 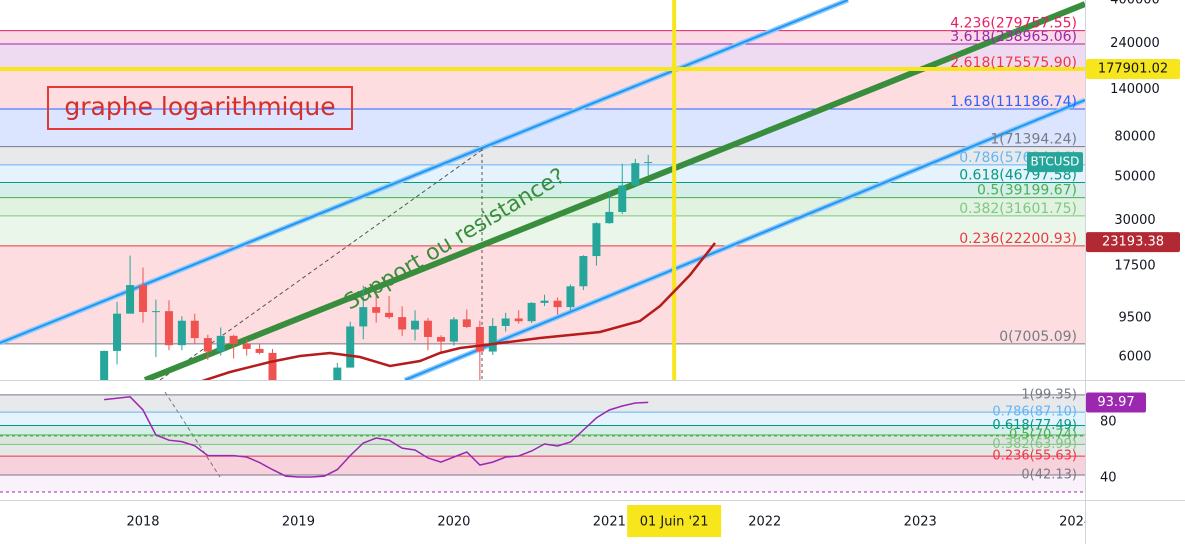 I want to click on fib-label: 0.236(22200.93), so click(x=1018, y=239).